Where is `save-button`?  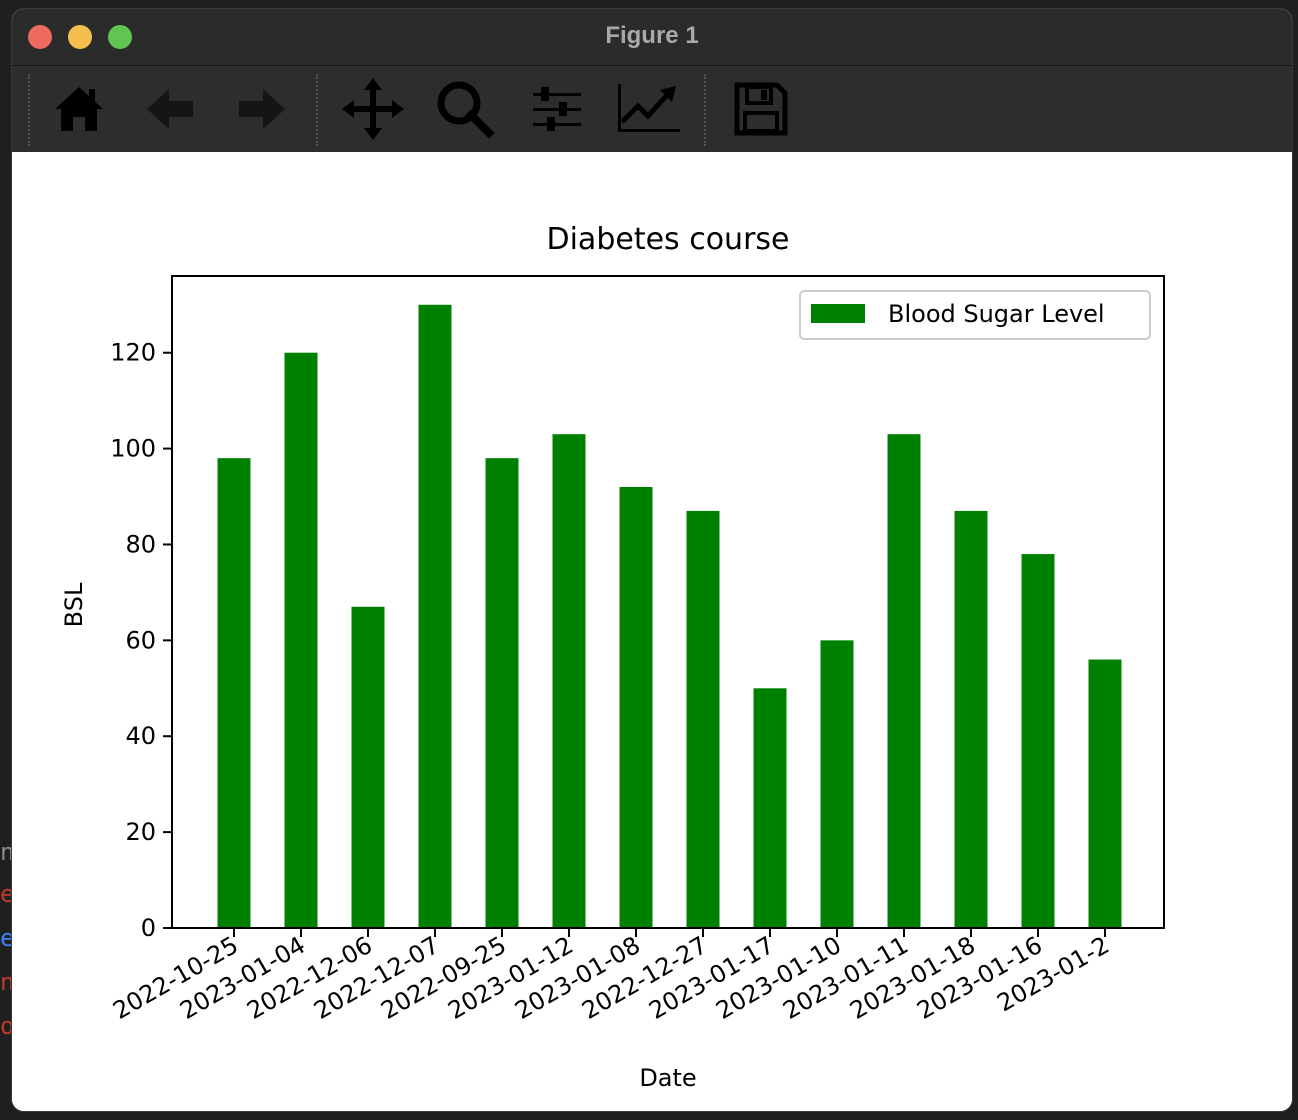
save-button is located at coordinates (761, 109).